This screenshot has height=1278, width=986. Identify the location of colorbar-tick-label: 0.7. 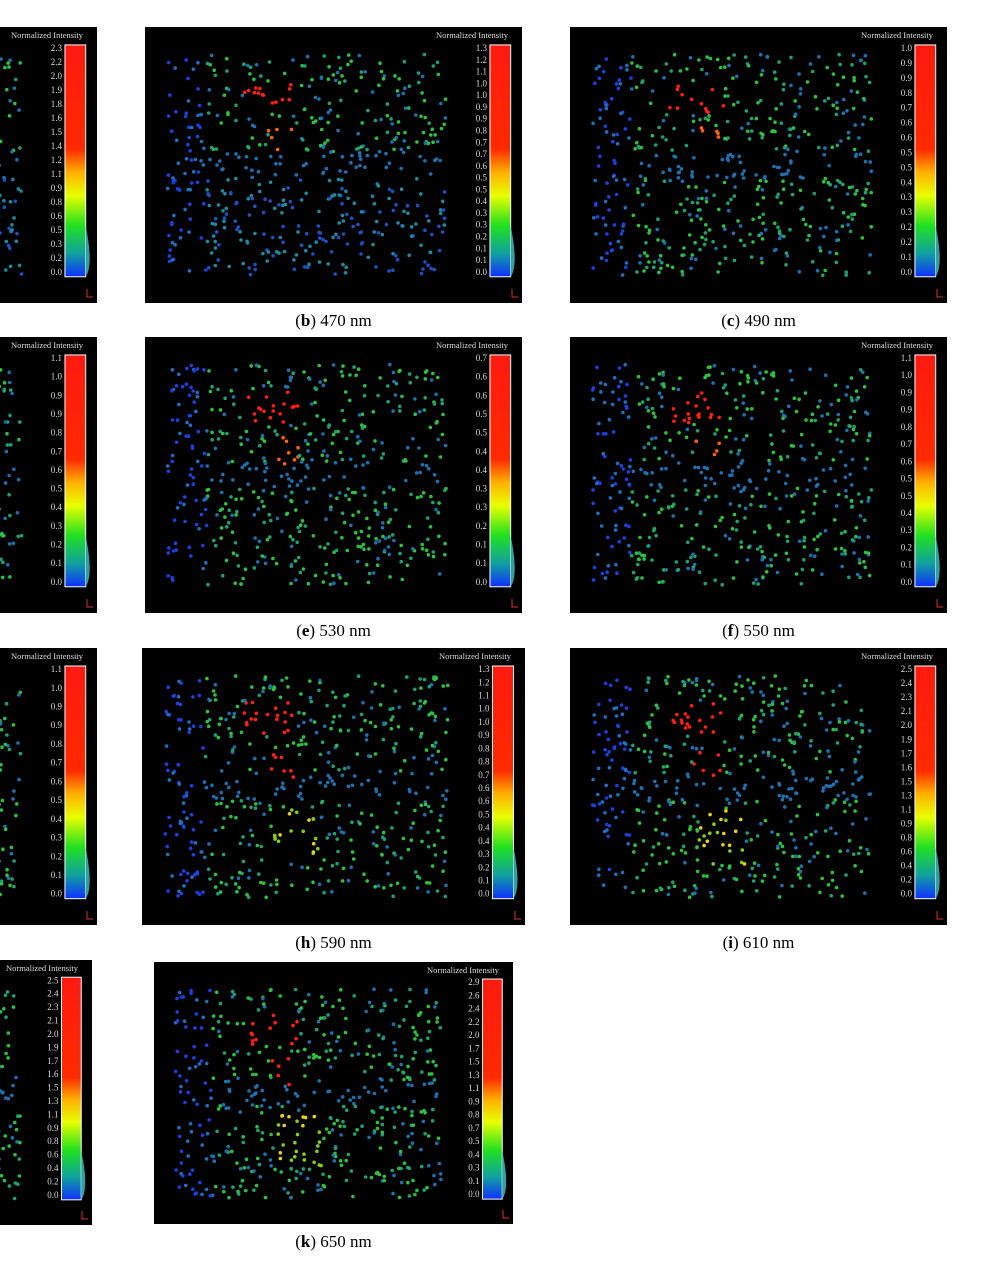
(907, 108).